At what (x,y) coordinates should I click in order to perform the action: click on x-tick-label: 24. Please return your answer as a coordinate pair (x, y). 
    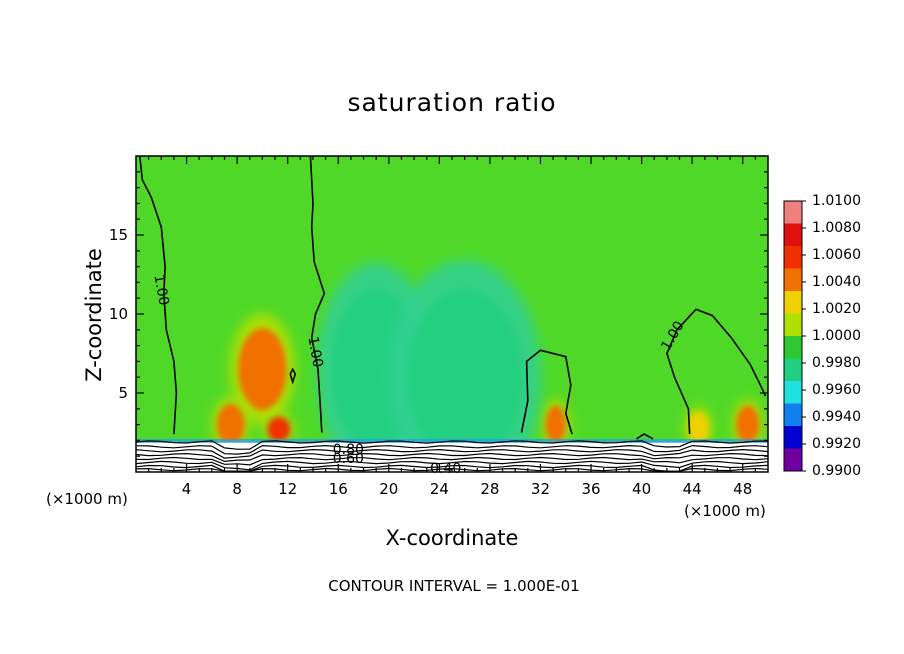
    Looking at the image, I should click on (439, 489).